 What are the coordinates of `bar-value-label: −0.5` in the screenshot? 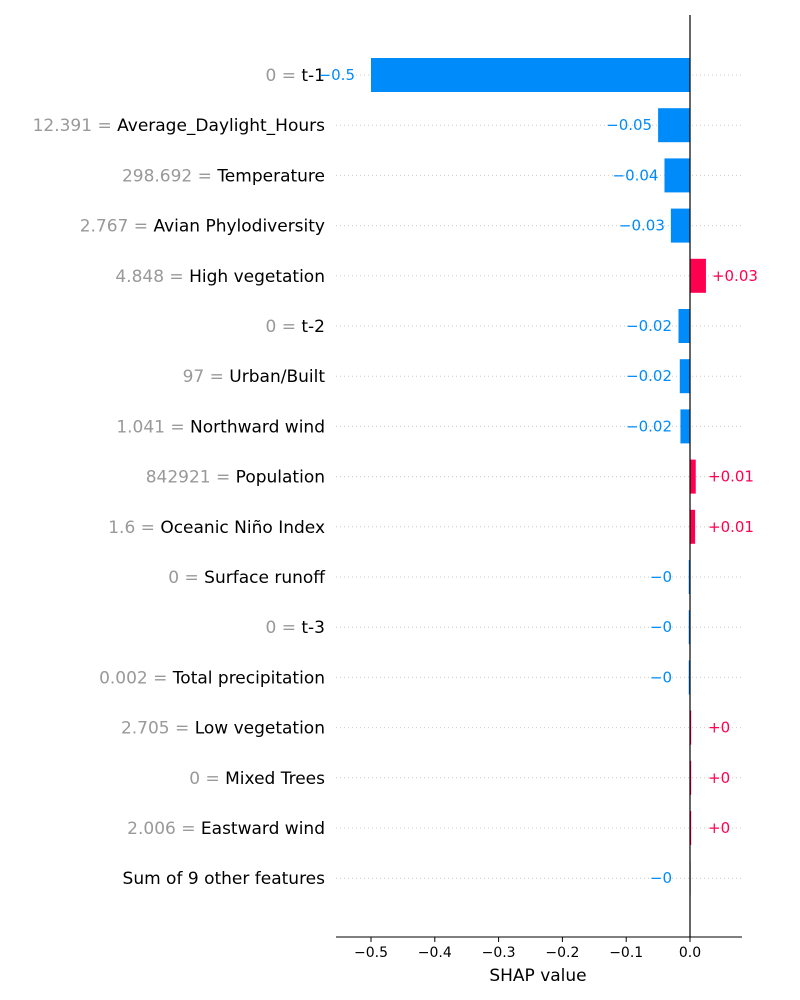 It's located at (337, 75).